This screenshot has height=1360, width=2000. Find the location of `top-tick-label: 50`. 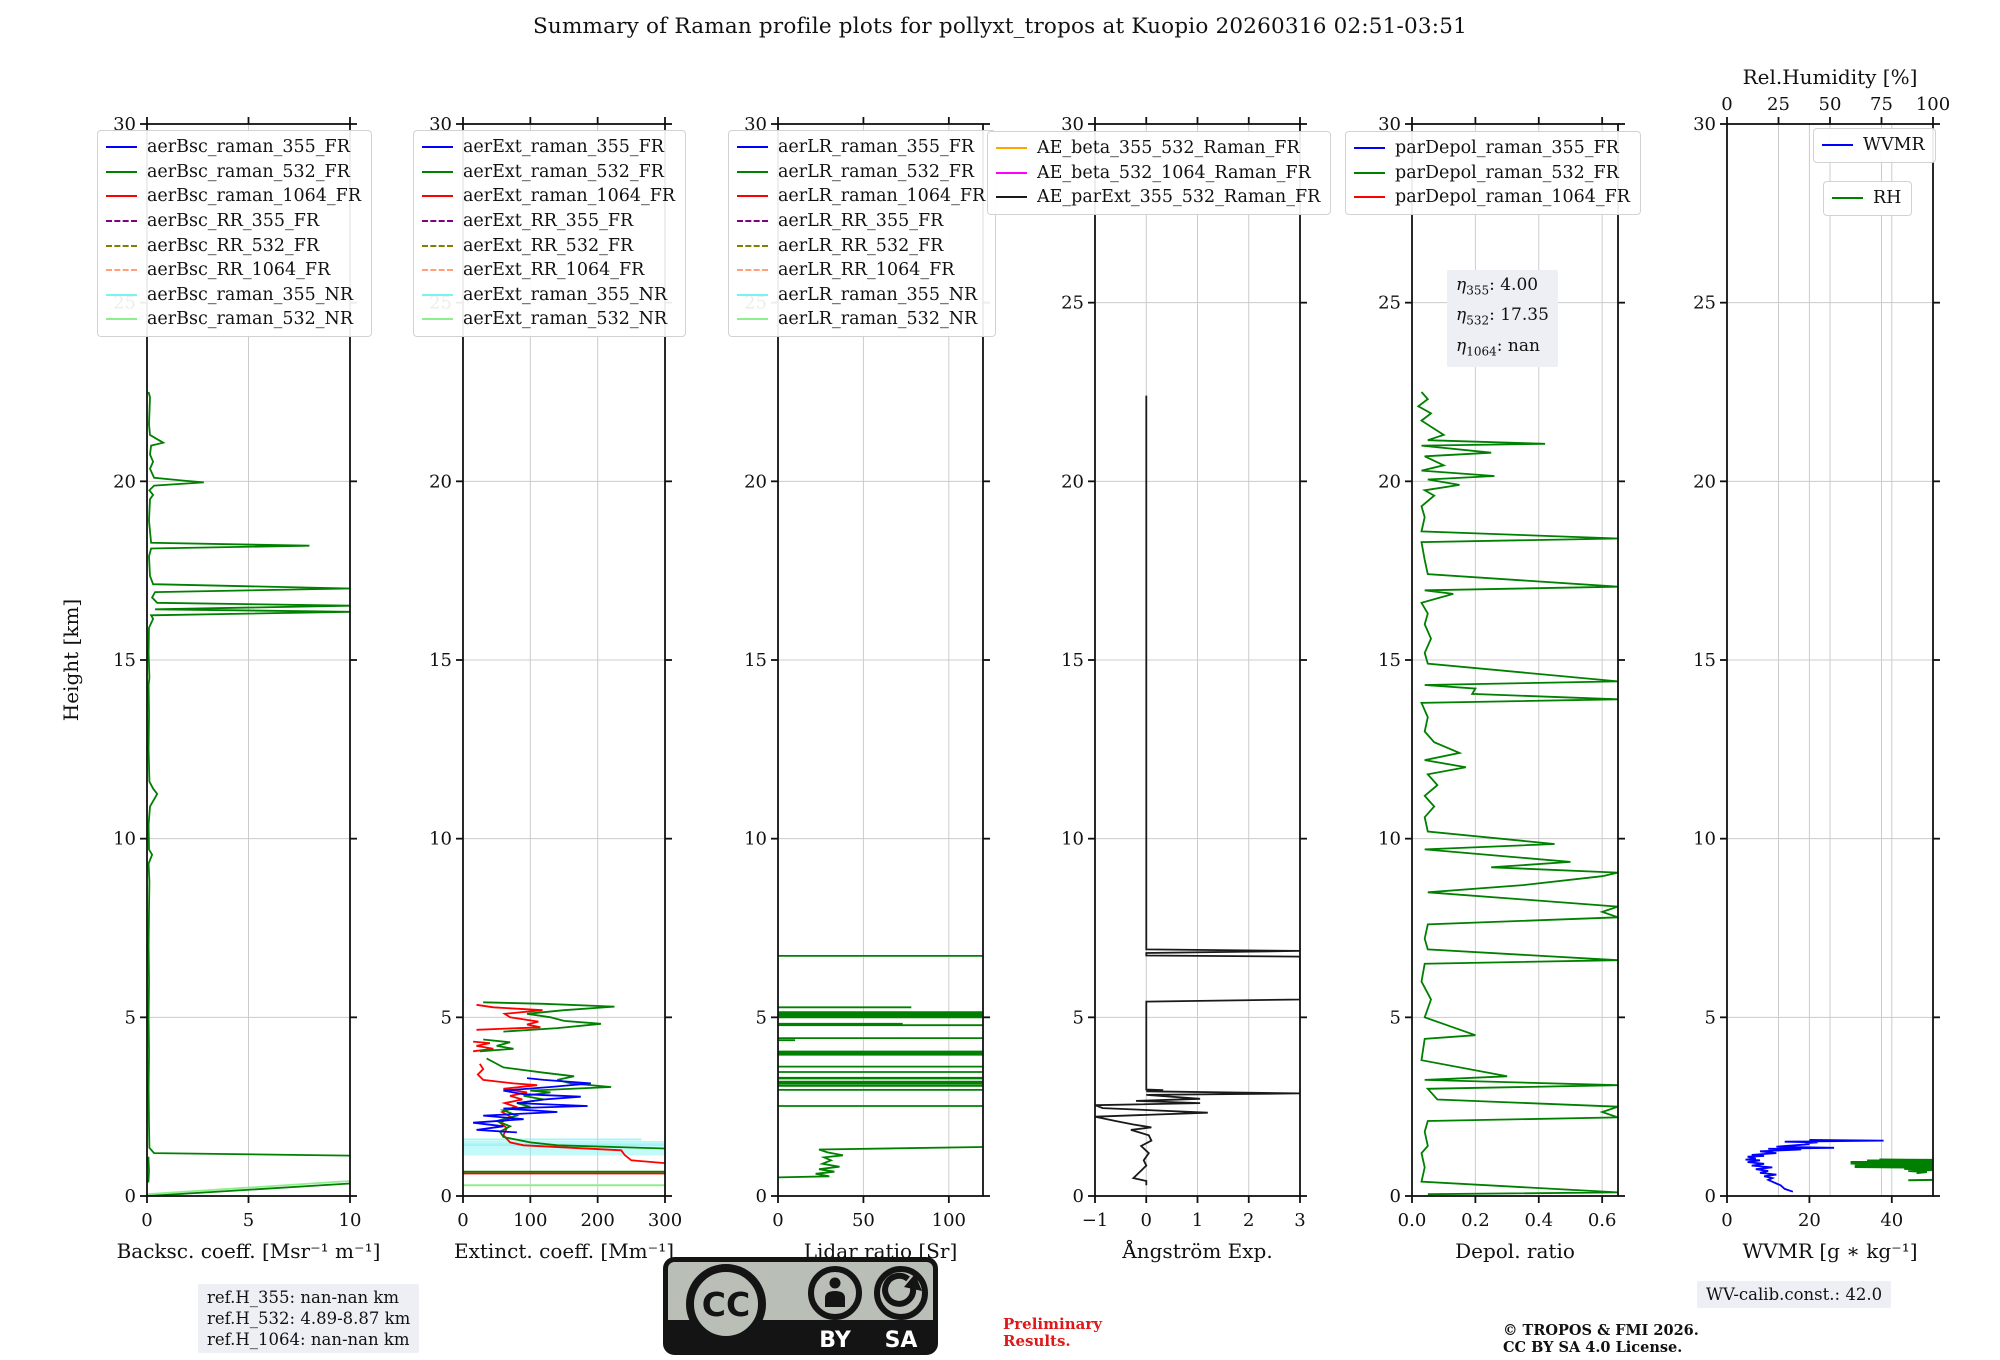

top-tick-label: 50 is located at coordinates (1830, 104).